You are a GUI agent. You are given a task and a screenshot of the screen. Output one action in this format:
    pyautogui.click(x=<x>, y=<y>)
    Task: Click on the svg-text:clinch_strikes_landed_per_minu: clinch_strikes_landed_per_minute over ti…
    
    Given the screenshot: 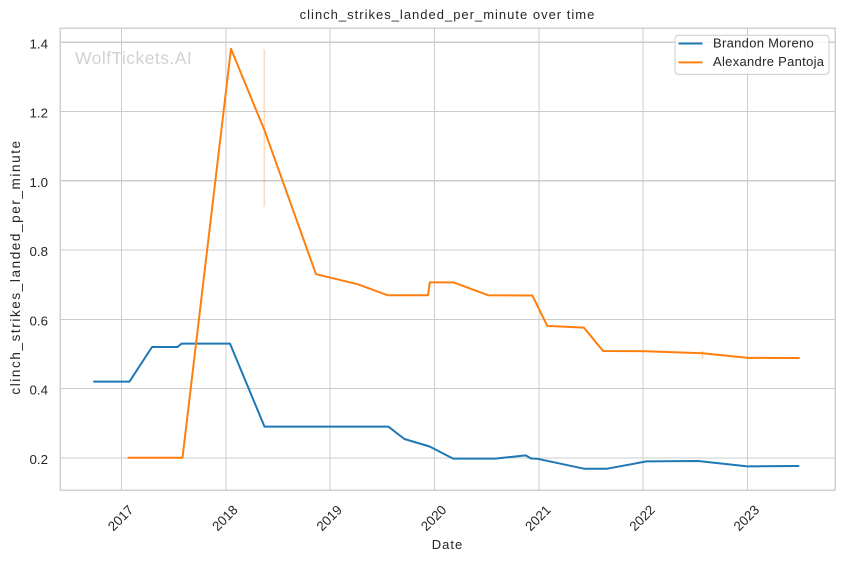 What is the action you would take?
    pyautogui.click(x=448, y=14)
    